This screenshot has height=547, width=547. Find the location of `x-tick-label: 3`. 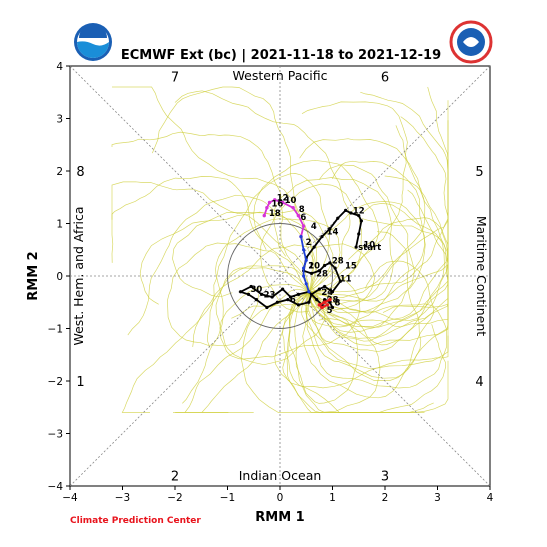

x-tick-label: 3 is located at coordinates (437, 498).